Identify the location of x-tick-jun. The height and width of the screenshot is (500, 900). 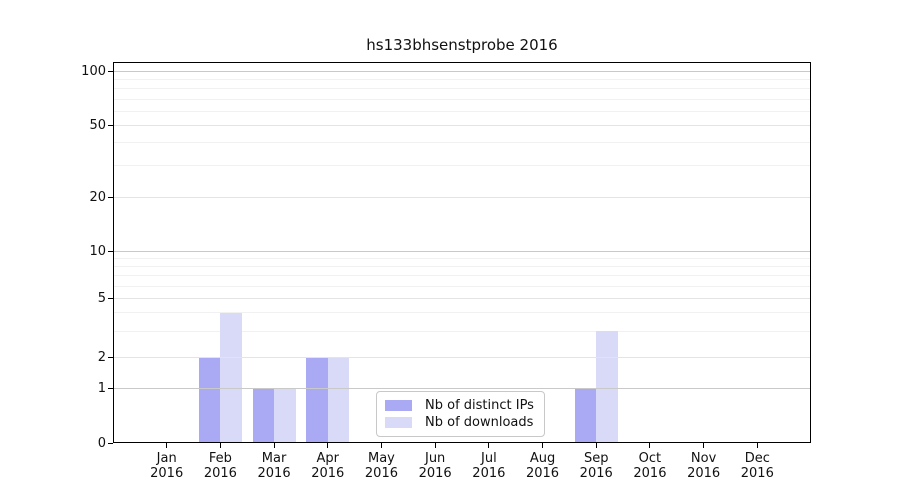
(435, 445).